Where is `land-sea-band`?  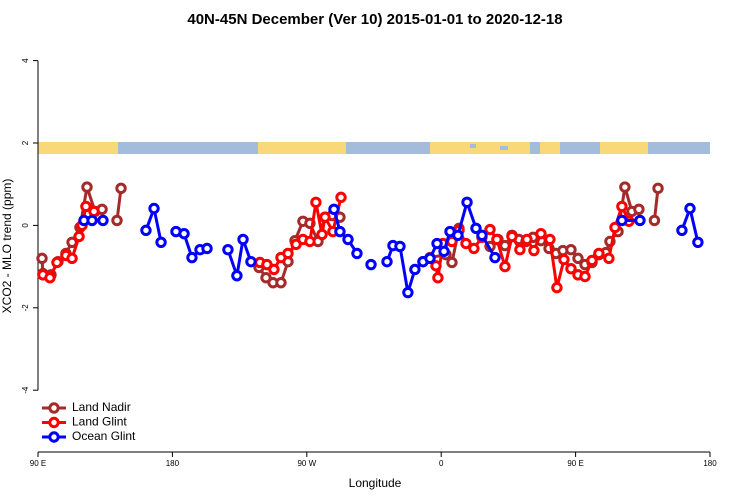
land-sea-band is located at coordinates (374, 148).